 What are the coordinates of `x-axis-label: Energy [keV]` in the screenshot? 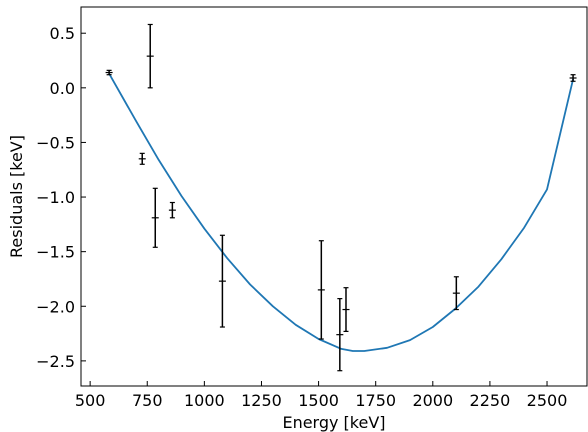 It's located at (333, 422).